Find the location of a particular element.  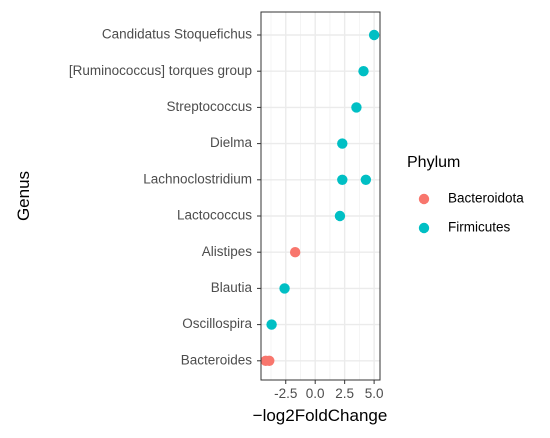

x-tick-label: 5.0 is located at coordinates (374, 393).